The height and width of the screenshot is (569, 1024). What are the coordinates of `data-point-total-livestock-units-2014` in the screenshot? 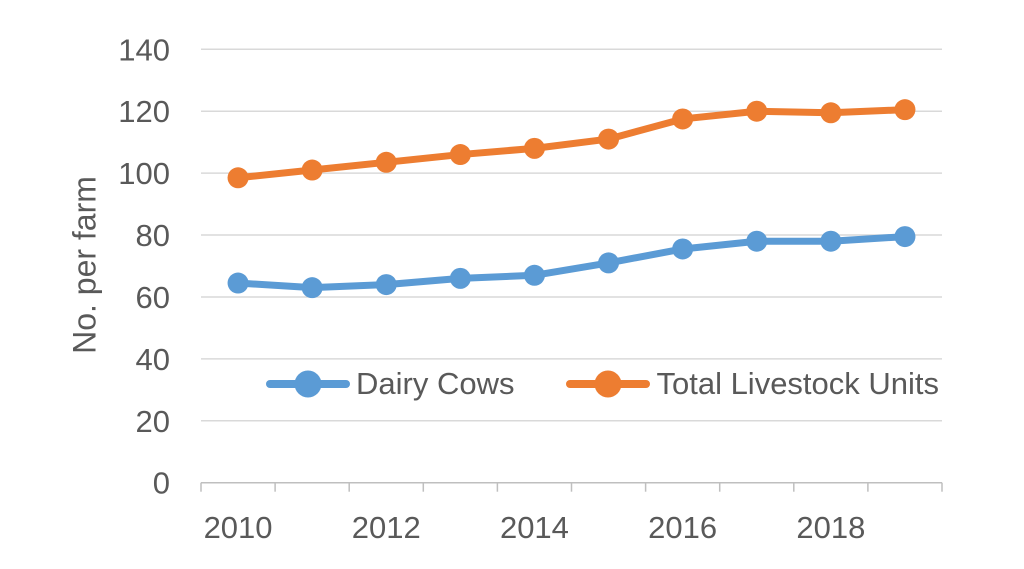 It's located at (534, 148).